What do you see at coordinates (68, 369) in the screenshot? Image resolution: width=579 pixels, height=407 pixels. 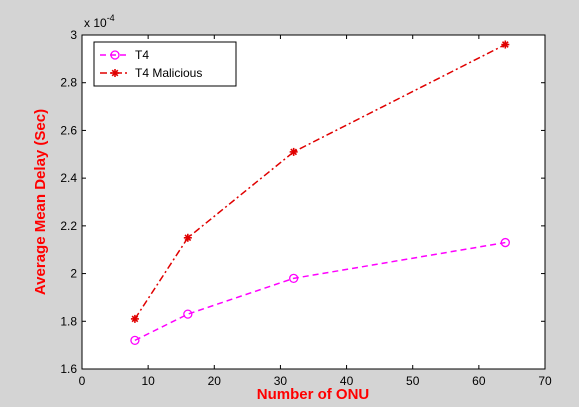 I see `y-tick-label: 1.6` at bounding box center [68, 369].